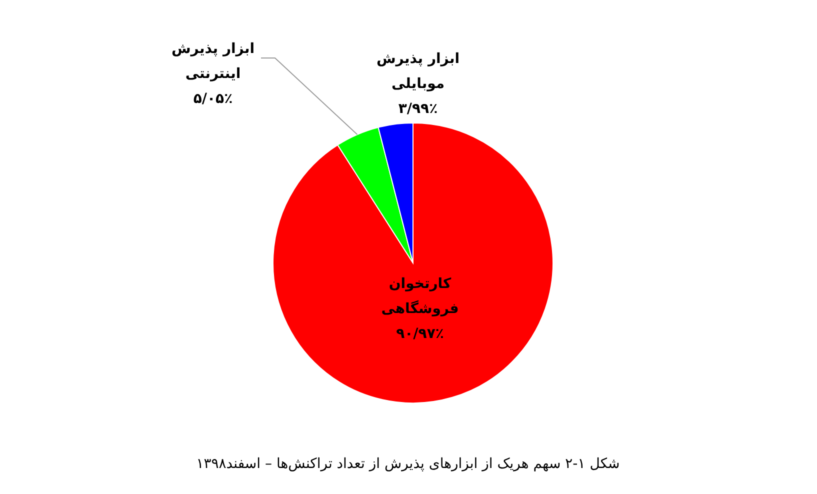 The image size is (817, 494). I want to click on data-label: ۹۰/۹۷٪, so click(420, 334).